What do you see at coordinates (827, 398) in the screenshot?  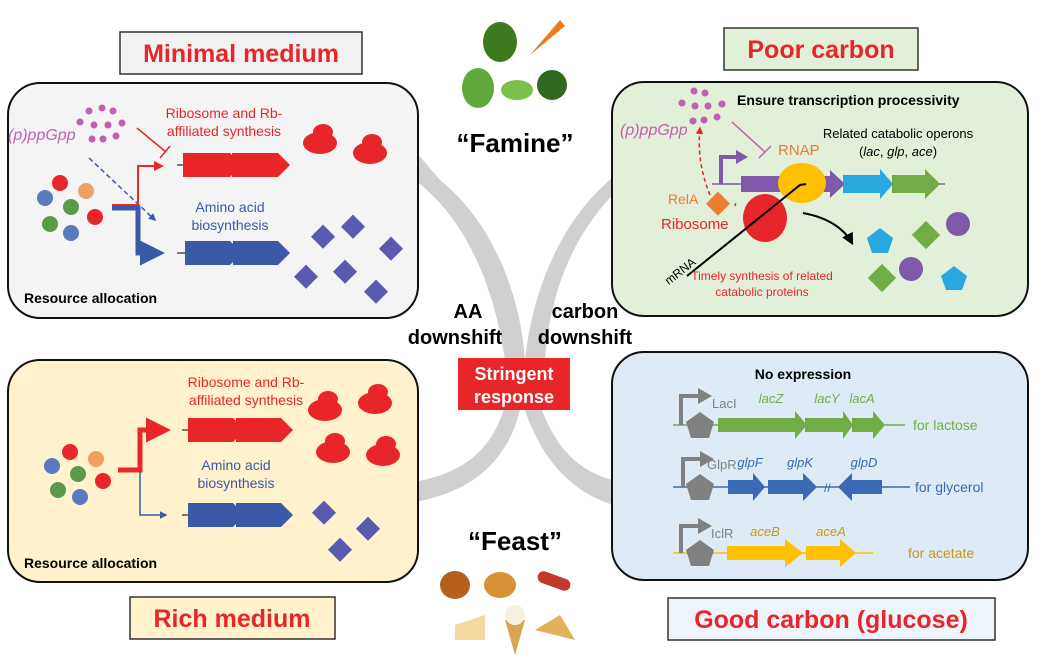 I see `svg-text: lacY` at bounding box center [827, 398].